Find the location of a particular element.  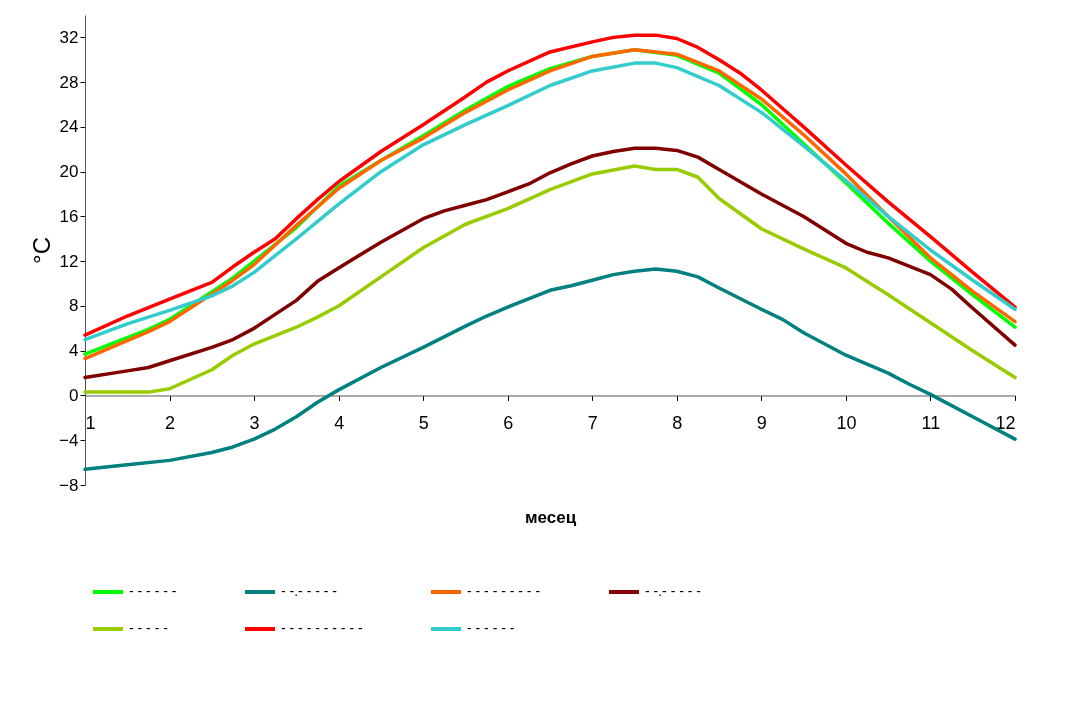

x-tick-label: 1 is located at coordinates (90, 422).